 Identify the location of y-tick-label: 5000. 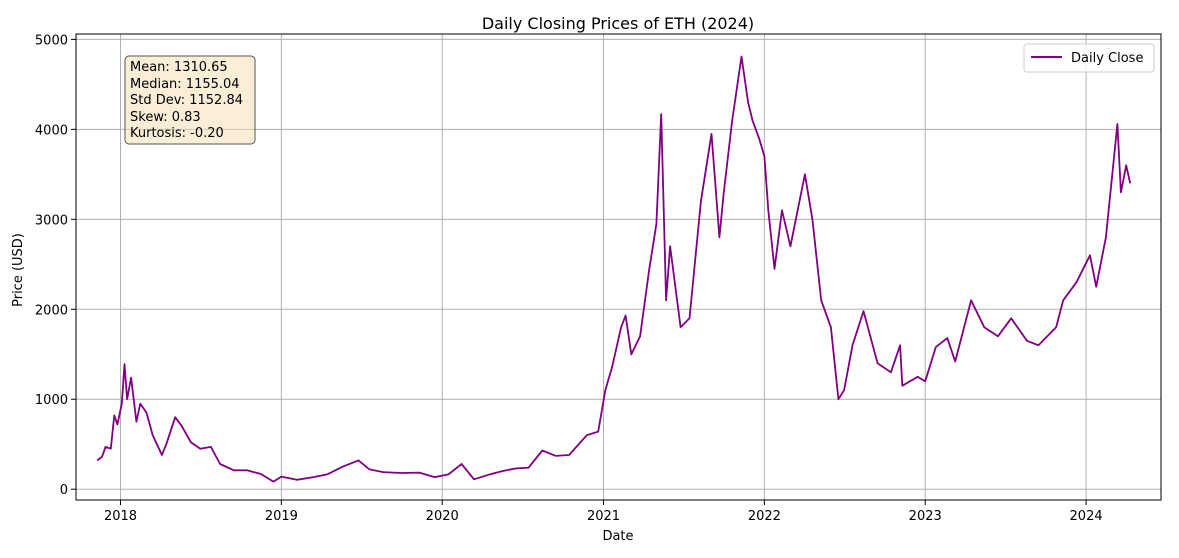
(51, 40).